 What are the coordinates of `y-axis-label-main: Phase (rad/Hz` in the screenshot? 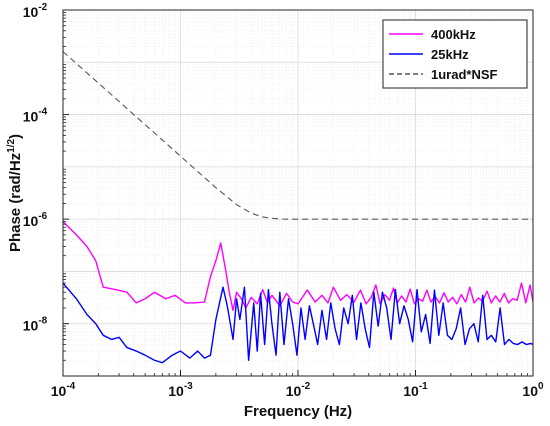 It's located at (15, 202).